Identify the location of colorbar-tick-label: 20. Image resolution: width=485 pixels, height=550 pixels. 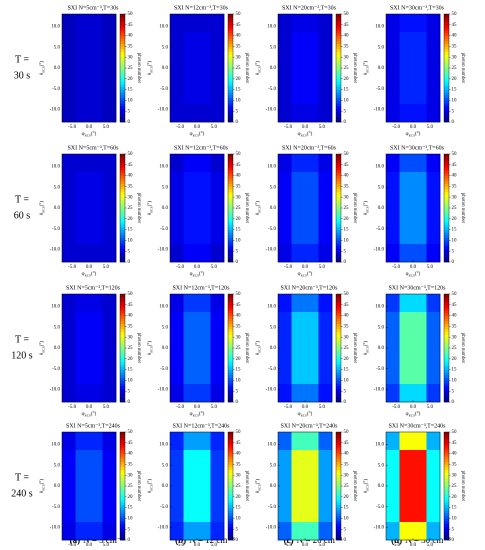
(455, 359).